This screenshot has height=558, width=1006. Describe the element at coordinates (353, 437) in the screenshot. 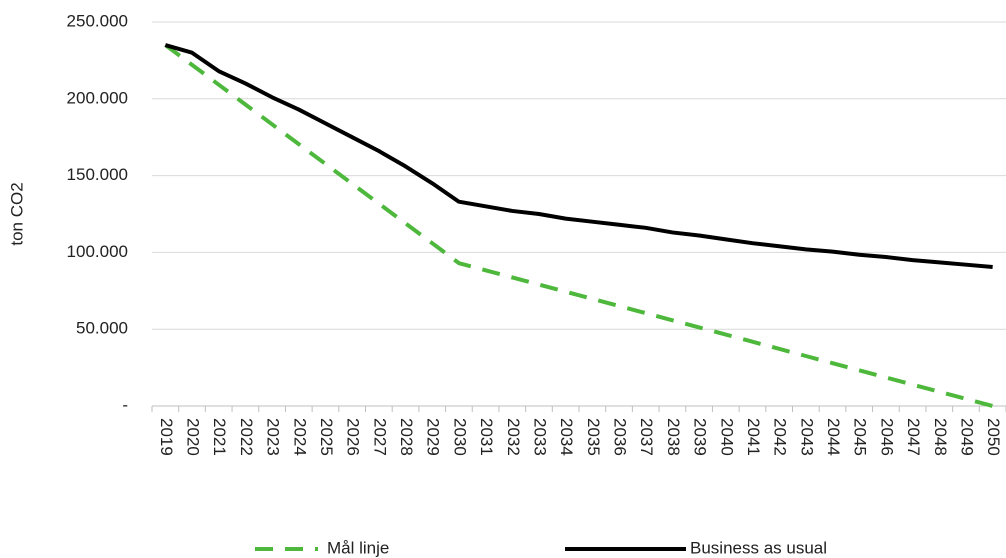

I see `x-tick-label: 2026` at that location.